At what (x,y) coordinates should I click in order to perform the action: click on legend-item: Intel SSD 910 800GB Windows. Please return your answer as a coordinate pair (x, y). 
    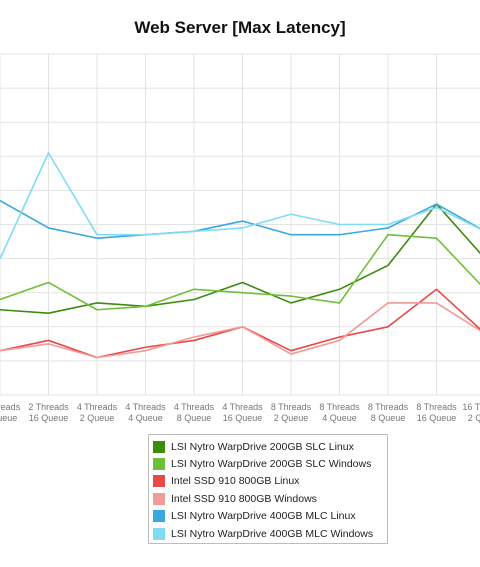
    Looking at the image, I should click on (270, 498).